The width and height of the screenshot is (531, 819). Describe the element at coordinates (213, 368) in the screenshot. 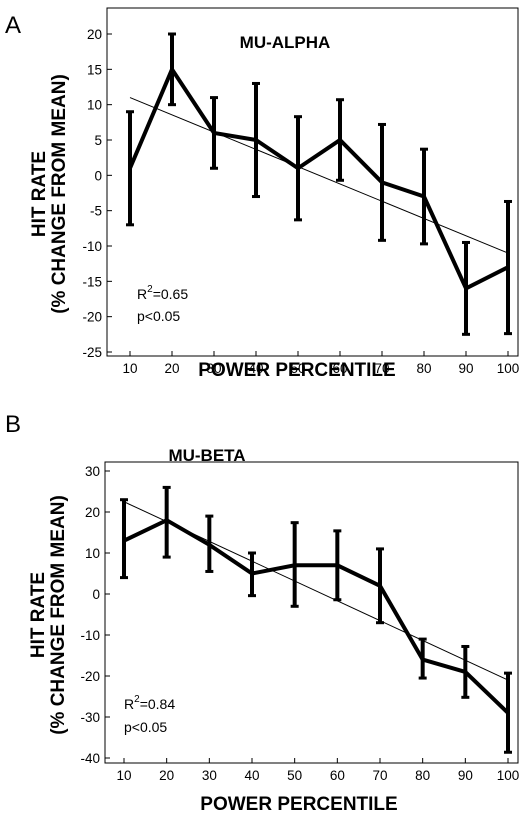

I see `x-tick-label-a: 30` at that location.